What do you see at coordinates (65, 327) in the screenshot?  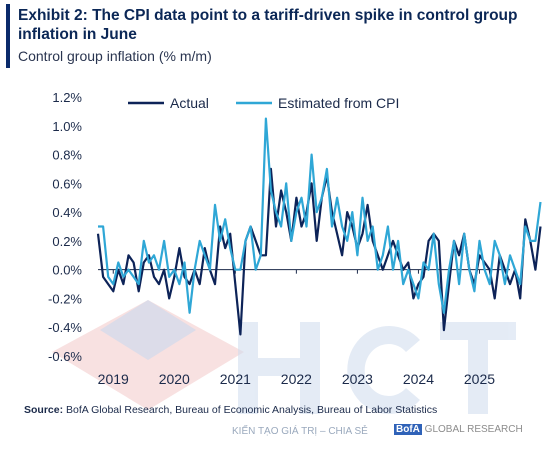 I see `y-tick-label: -0.4%` at bounding box center [65, 327].